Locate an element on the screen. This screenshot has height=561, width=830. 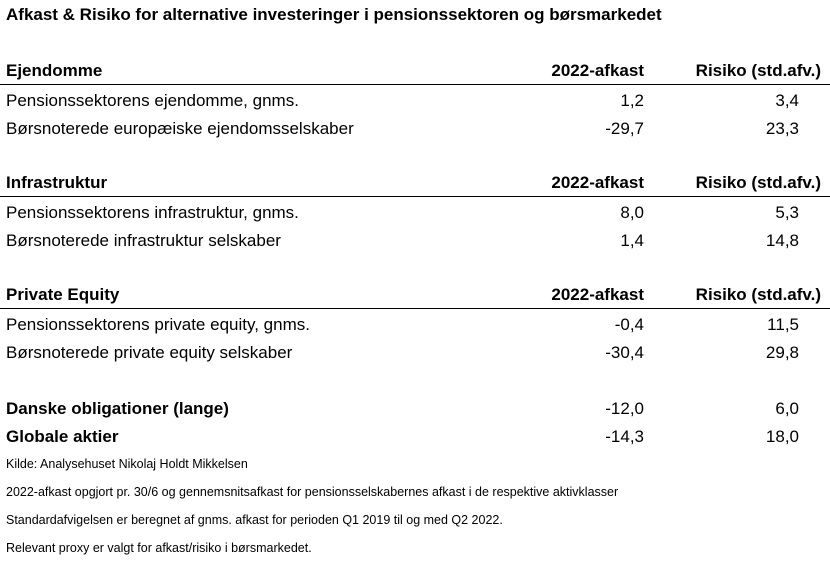
afkast-value: -29,7 is located at coordinates (624, 128).